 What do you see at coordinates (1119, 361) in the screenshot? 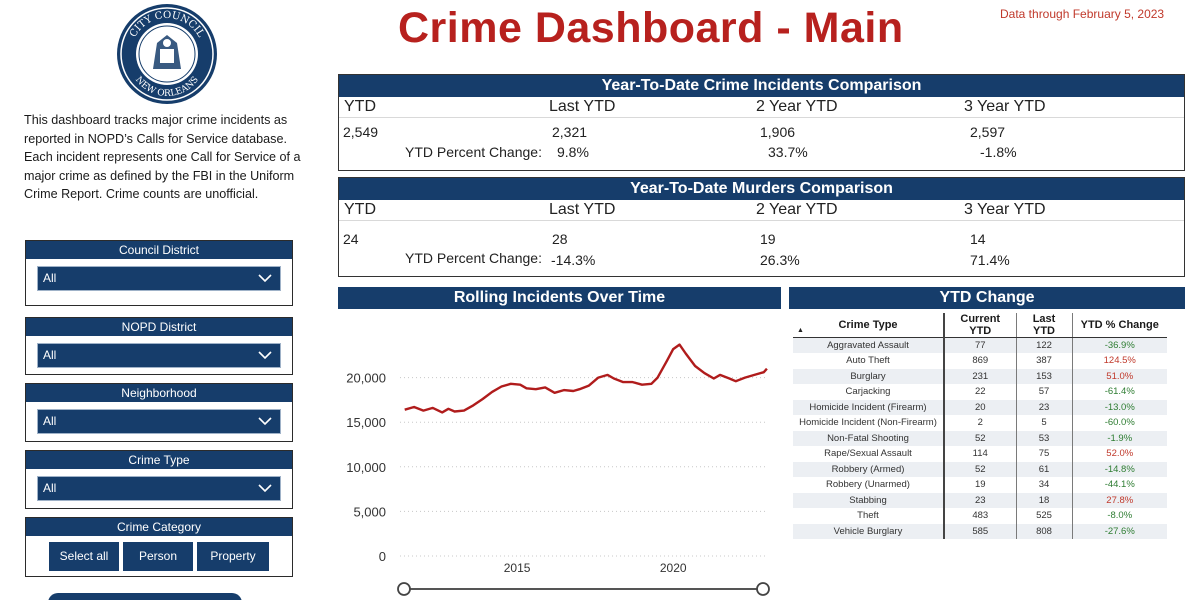
I see `ytd-pct-change-cell: 124.5%` at bounding box center [1119, 361].